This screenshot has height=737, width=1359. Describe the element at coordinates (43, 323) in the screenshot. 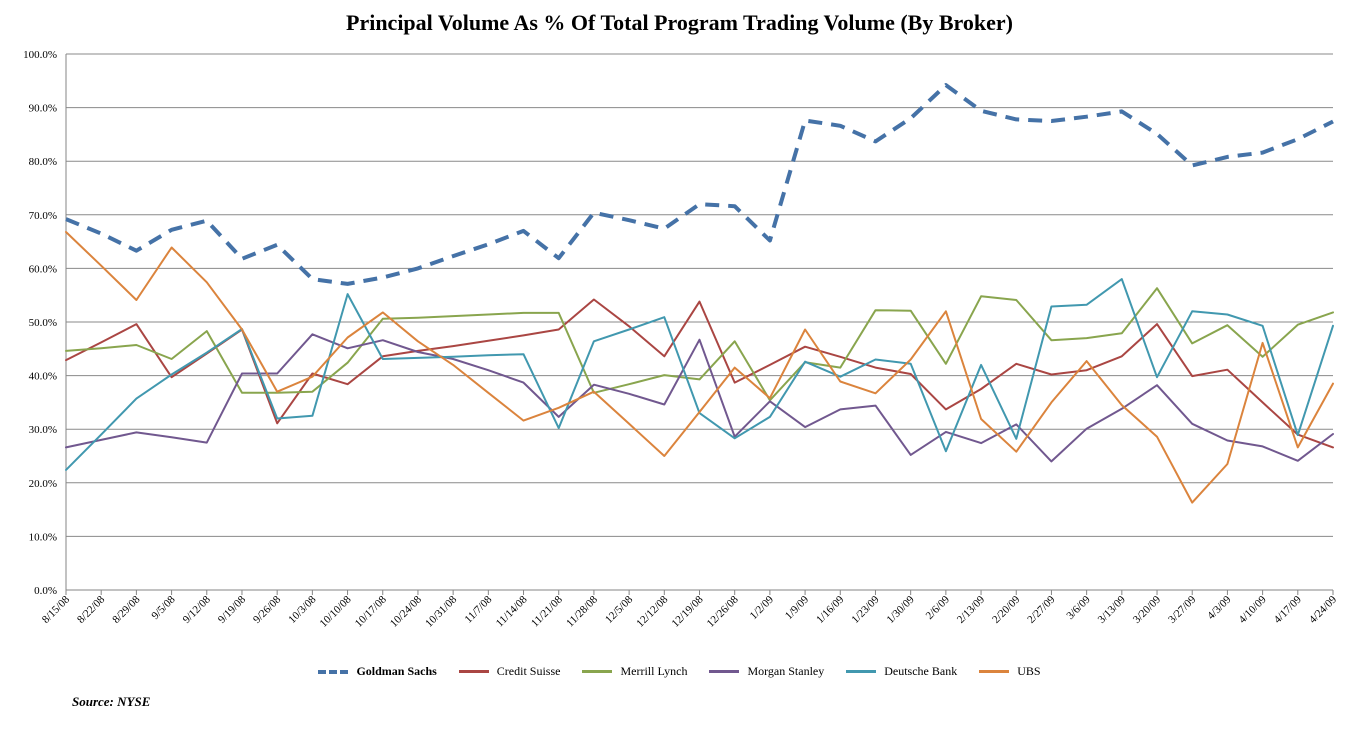

I see `y-tick-label: 50.0%` at that location.